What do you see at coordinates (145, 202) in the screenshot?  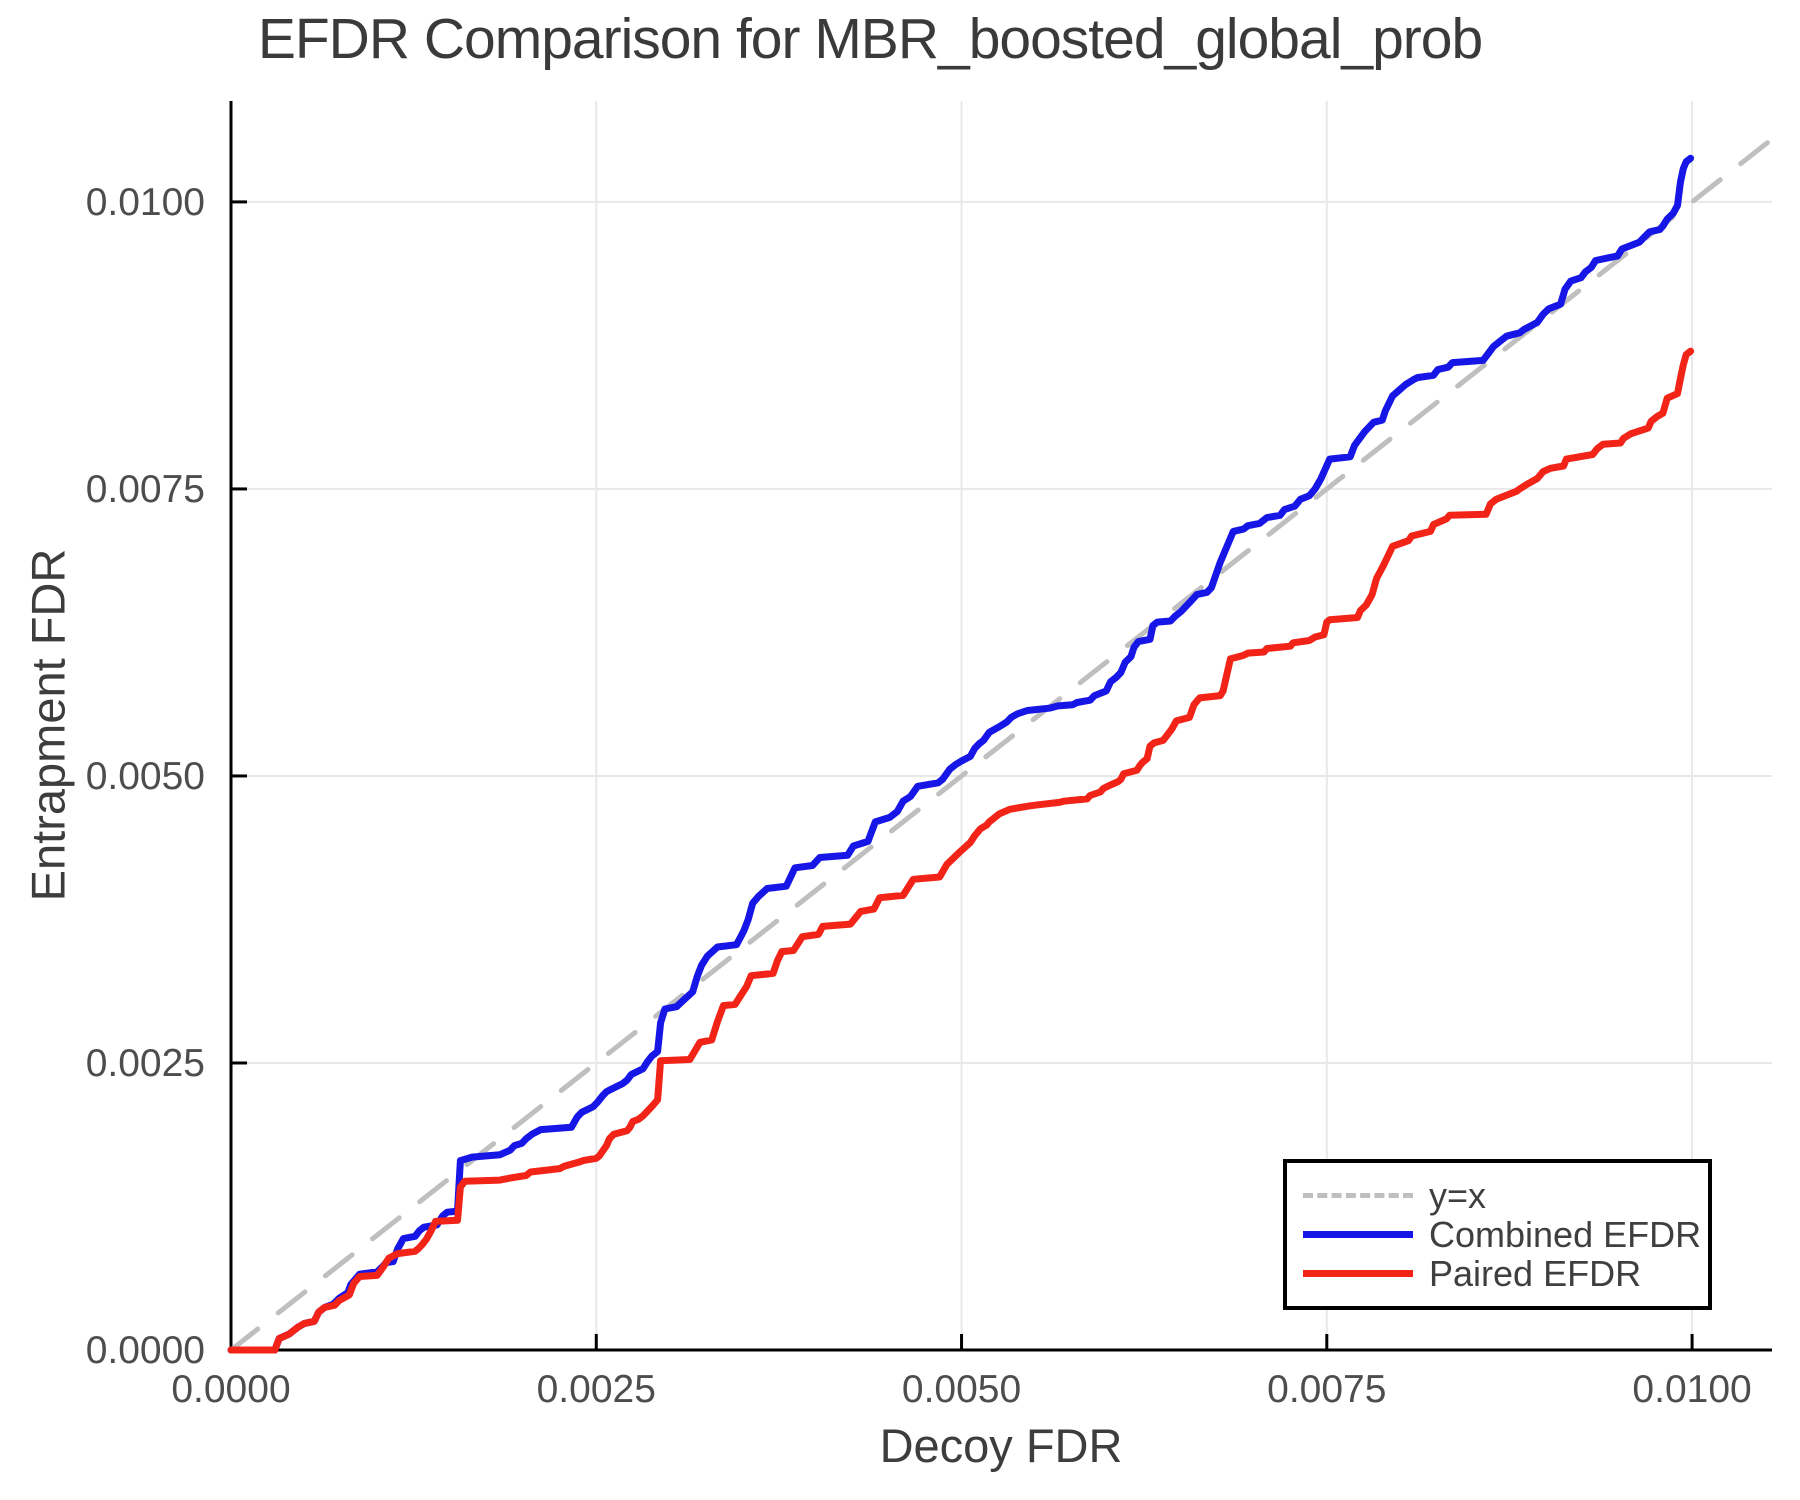 I see `y-tick-label: 0.0100` at bounding box center [145, 202].